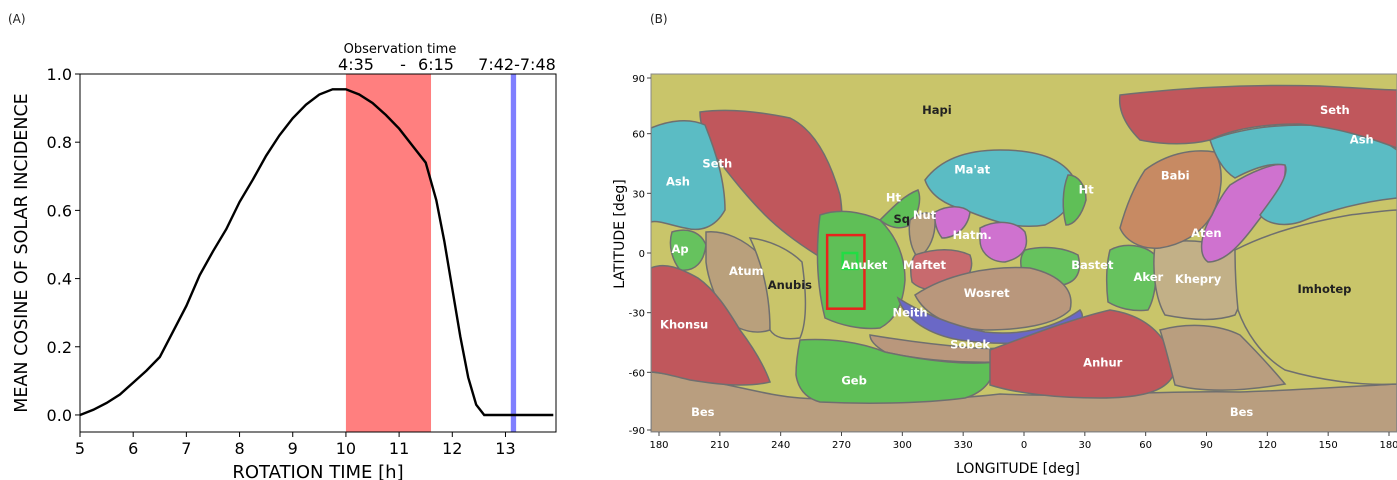  Describe the element at coordinates (403, 64) in the screenshot. I see `observation-dash-label: -` at that location.